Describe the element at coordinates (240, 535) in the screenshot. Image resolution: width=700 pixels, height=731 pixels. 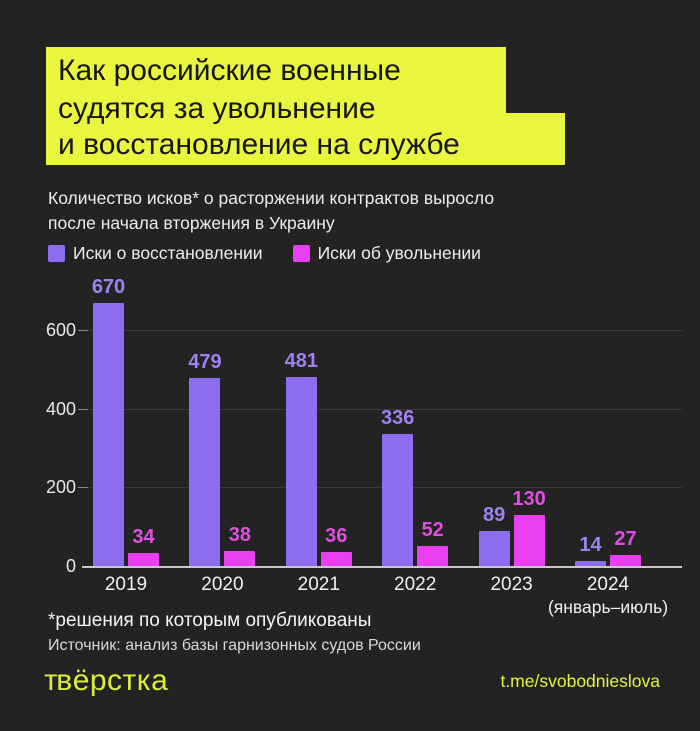
I see `value-label-dismissal-2020: 38` at that location.